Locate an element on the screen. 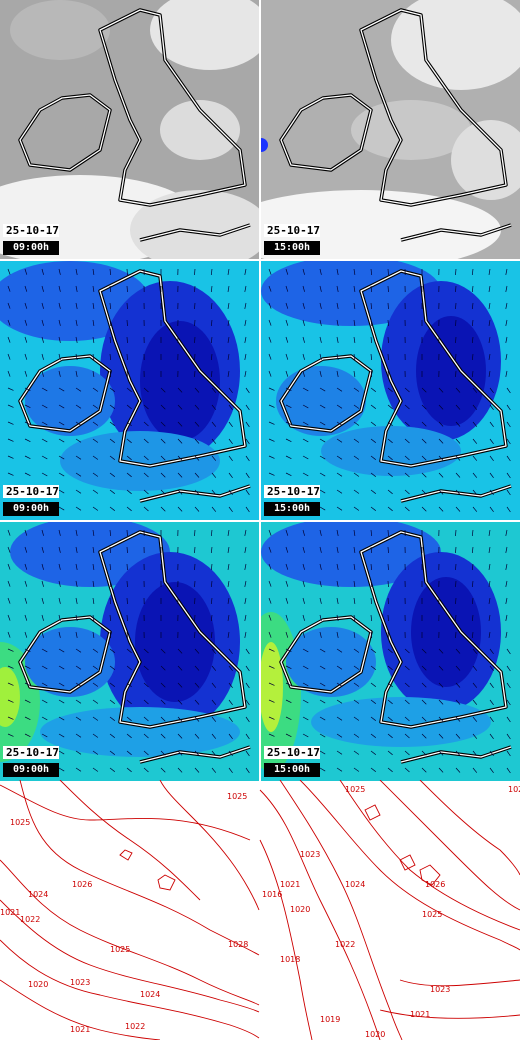  gust-map-0900: 25-10-17 09:00h is located at coordinates (129, 651).